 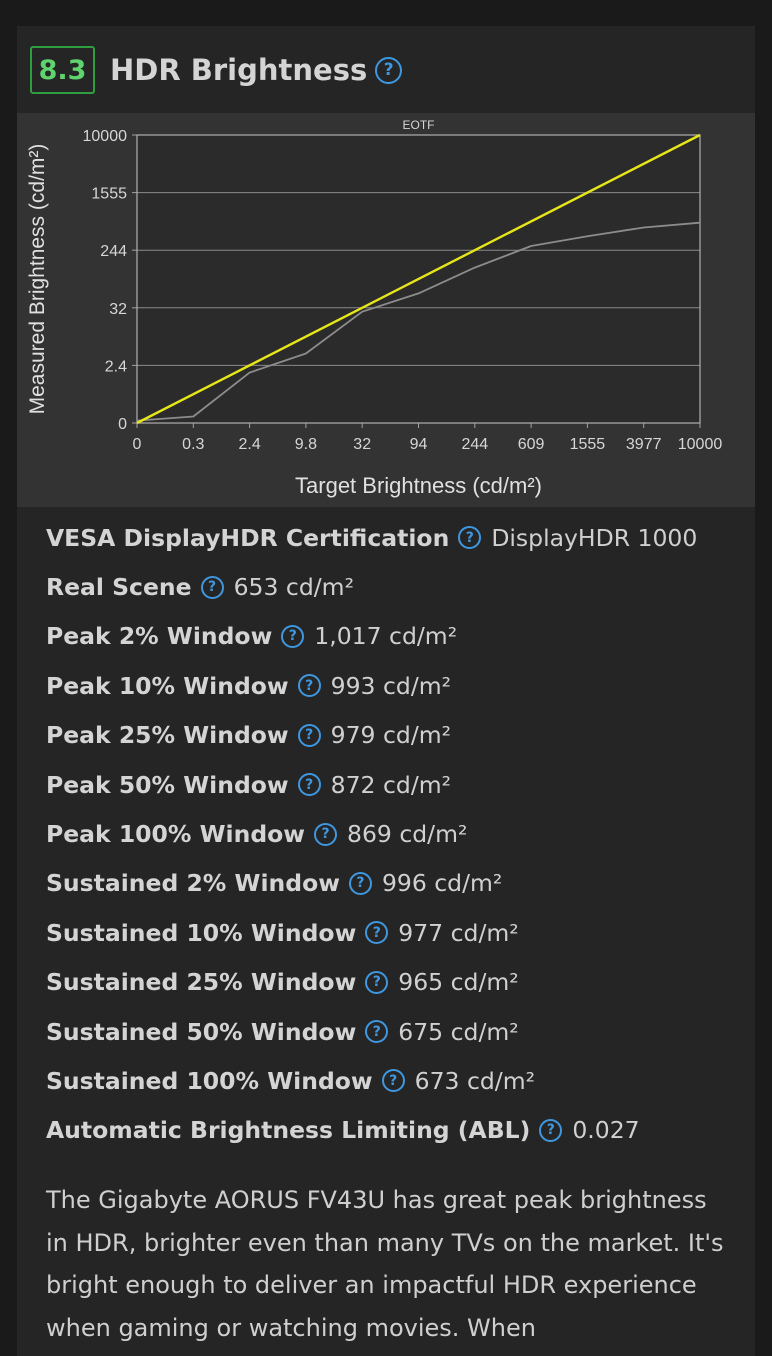 I want to click on measurement-row: Sustained 10% Window? 977 cd/m², so click(x=396, y=932).